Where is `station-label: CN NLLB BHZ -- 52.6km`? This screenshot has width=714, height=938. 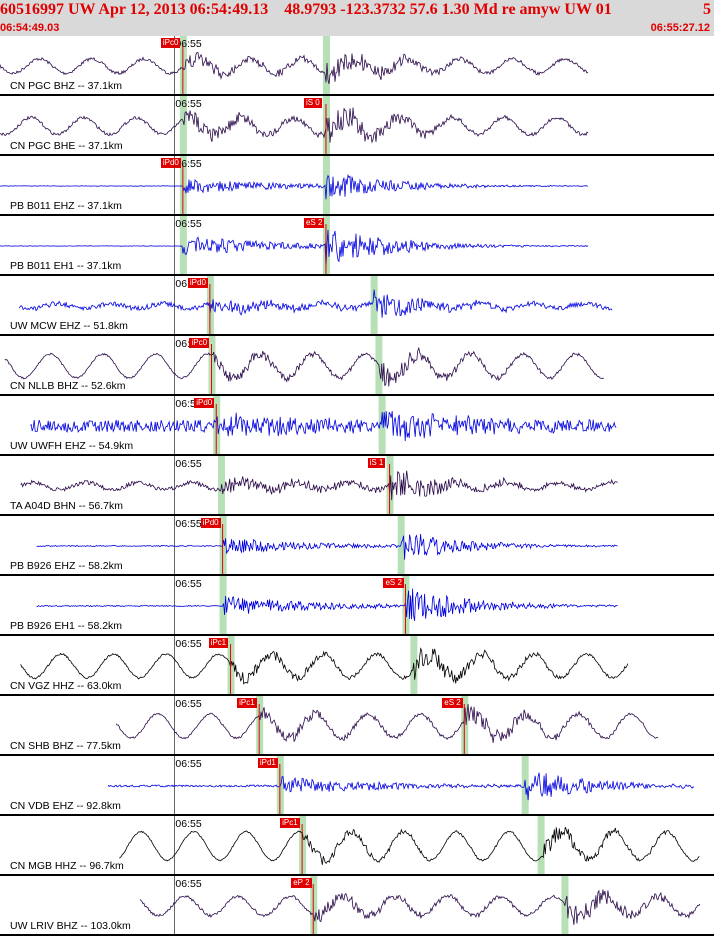 station-label: CN NLLB BHZ -- 52.6km is located at coordinates (68, 386).